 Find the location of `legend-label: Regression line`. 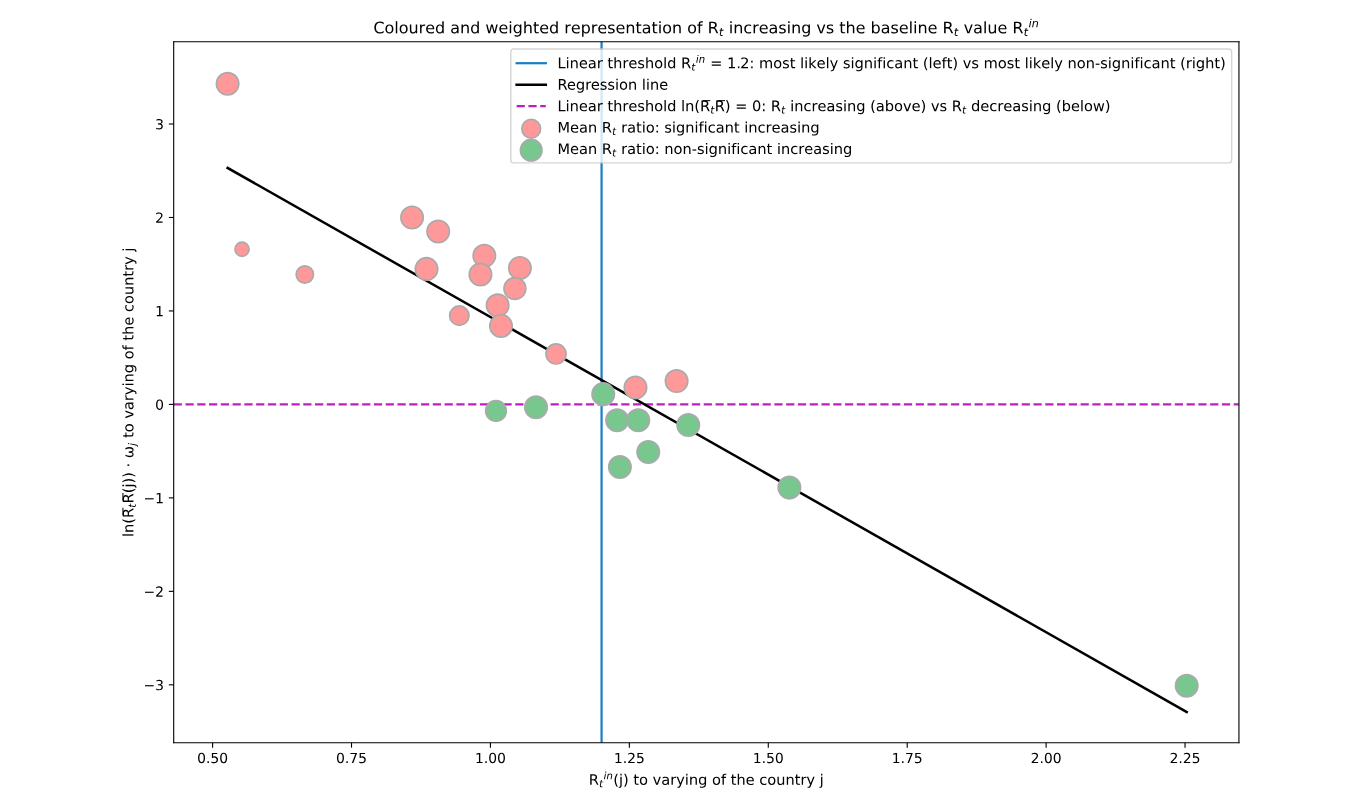

legend-label: Regression line is located at coordinates (613, 85).